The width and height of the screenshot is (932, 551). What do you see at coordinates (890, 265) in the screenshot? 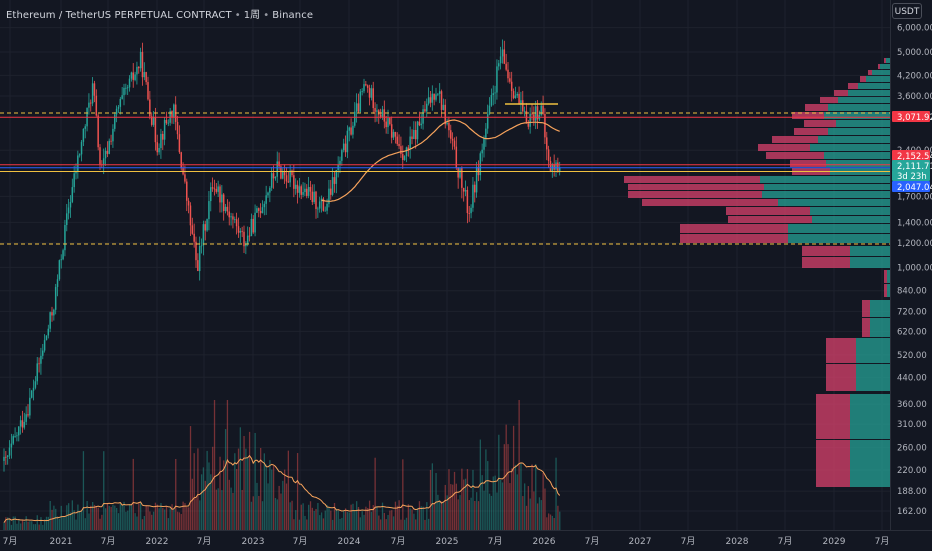
I see `price-axis-divider` at bounding box center [890, 265].